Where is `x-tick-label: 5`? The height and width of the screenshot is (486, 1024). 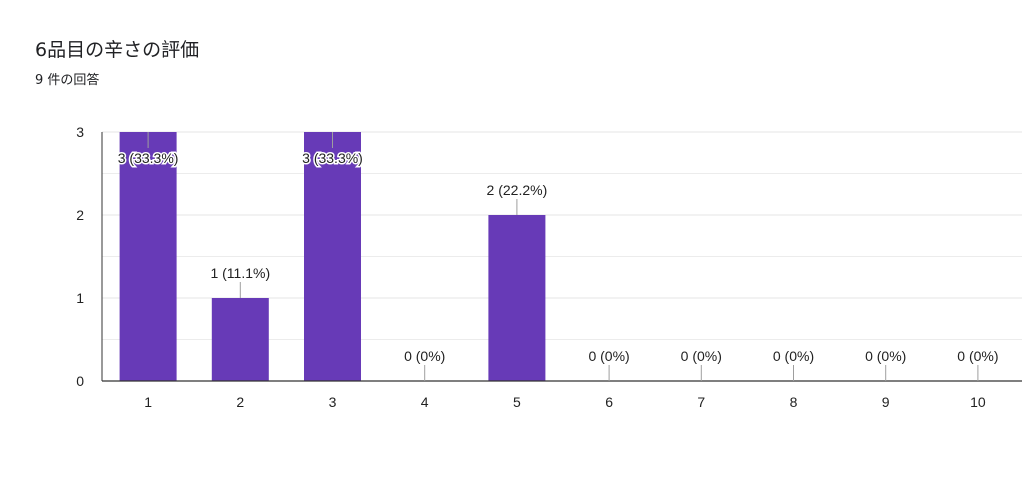
x-tick-label: 5 is located at coordinates (517, 402).